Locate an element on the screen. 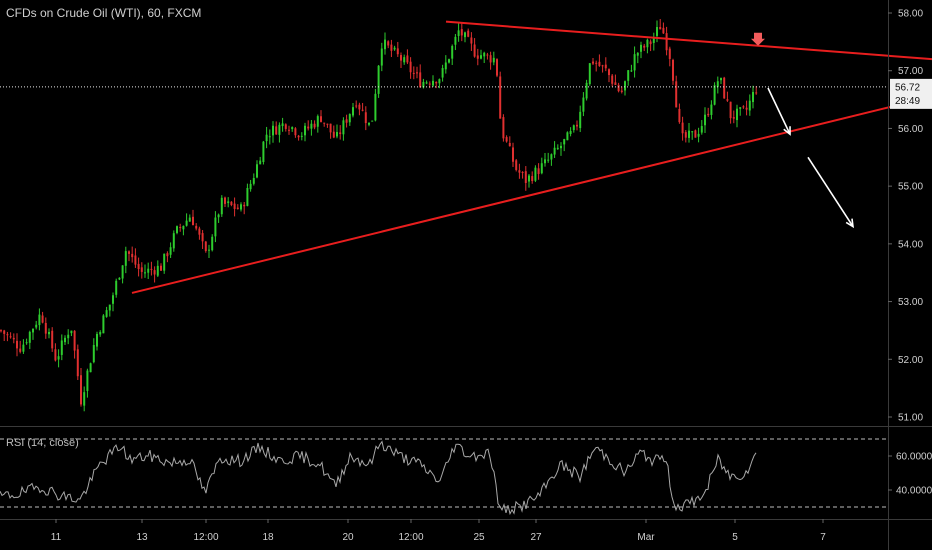  rsi-title: RSI (14, close) is located at coordinates (42, 443).